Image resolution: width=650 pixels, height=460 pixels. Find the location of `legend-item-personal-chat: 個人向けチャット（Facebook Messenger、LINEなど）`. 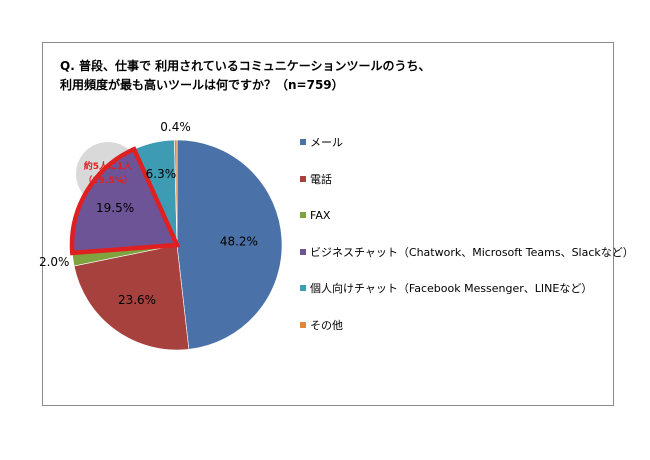

legend-item-personal-chat: 個人向けチャット（Facebook Messenger、LINEなど） is located at coordinates (446, 289).